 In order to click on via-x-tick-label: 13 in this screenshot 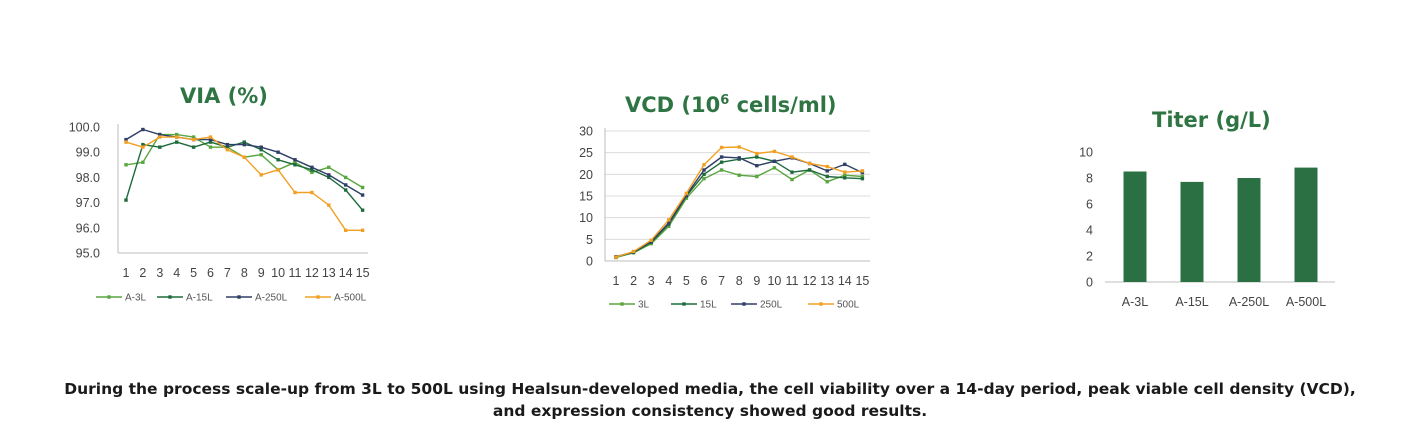, I will do `click(329, 273)`.